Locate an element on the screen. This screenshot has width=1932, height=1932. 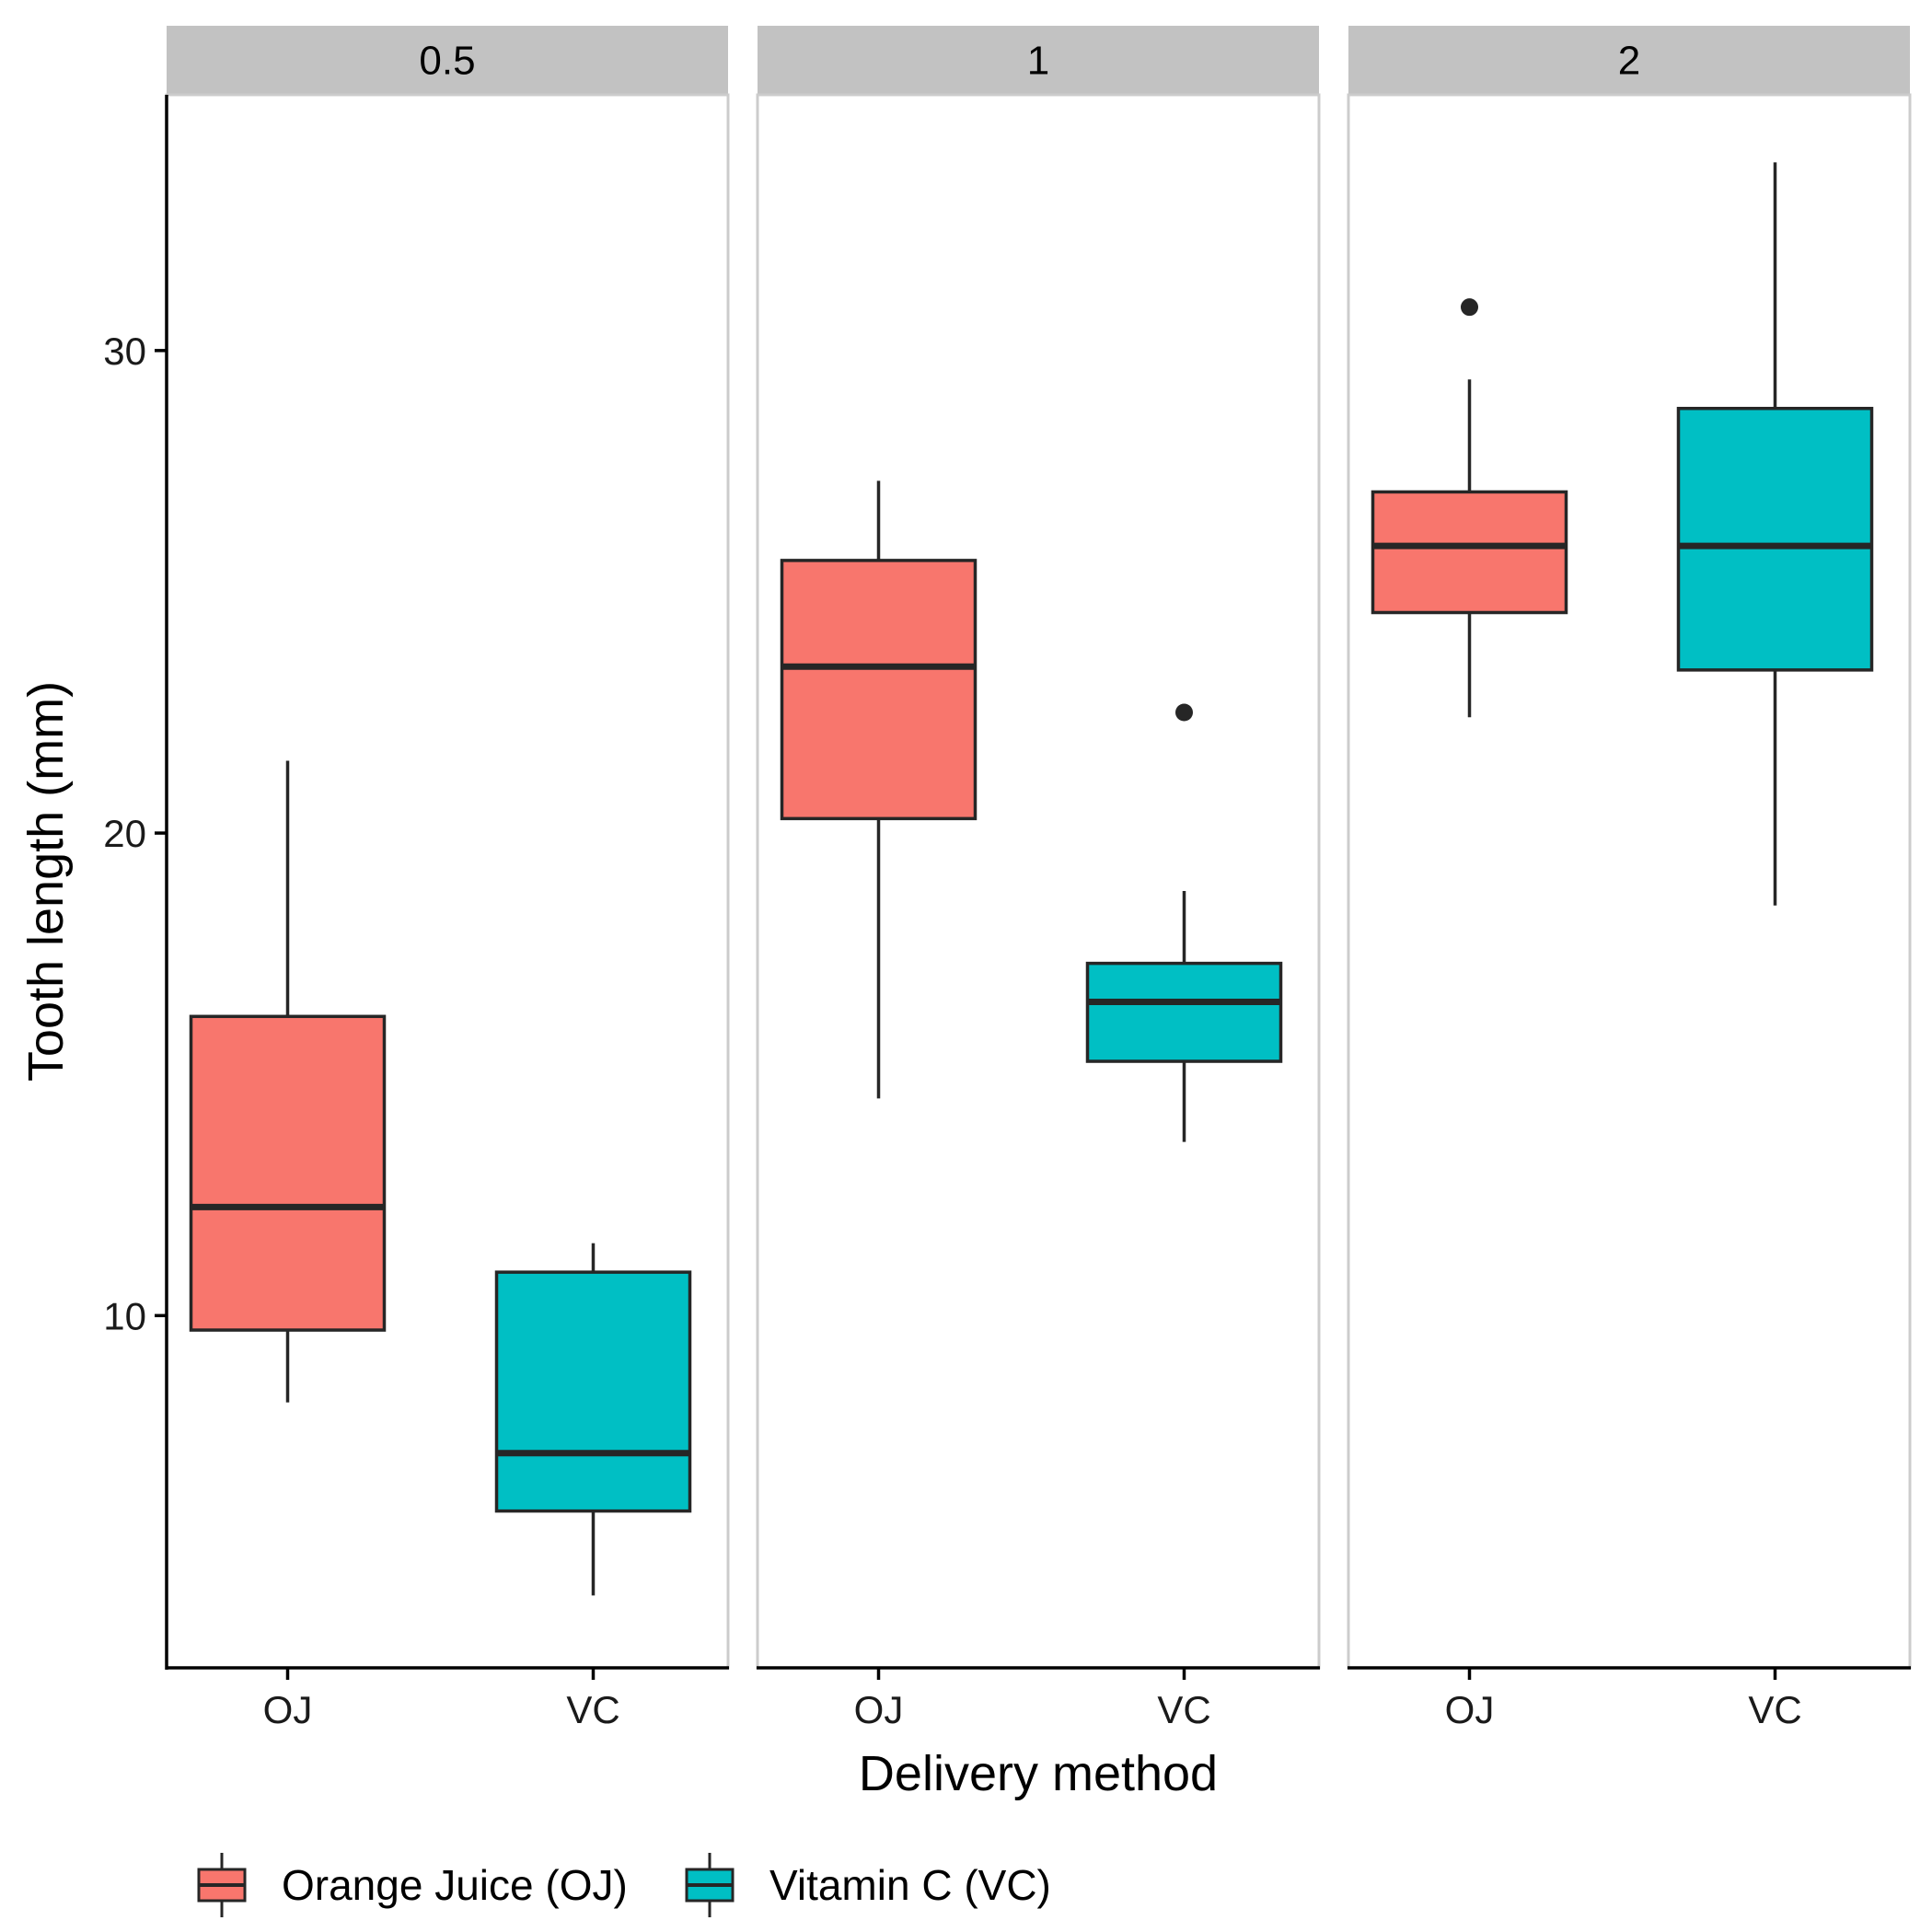
y-tick-label: 20 is located at coordinates (125, 834).